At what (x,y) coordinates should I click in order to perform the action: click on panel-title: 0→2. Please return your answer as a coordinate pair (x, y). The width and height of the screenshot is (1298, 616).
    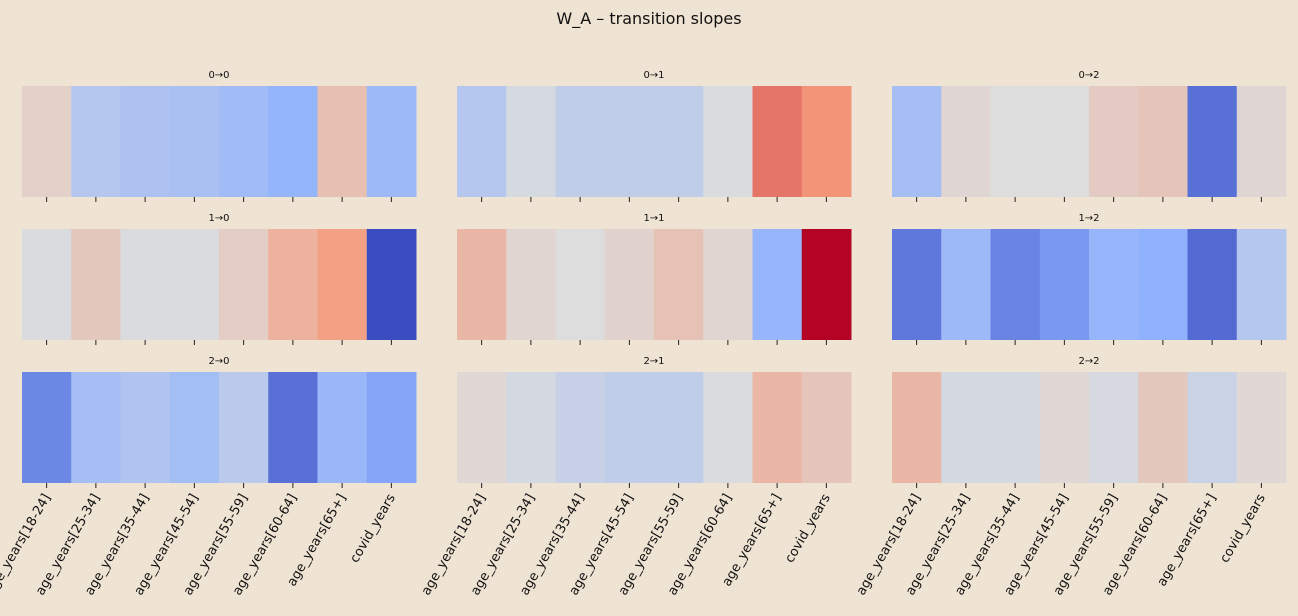
    Looking at the image, I should click on (1088, 75).